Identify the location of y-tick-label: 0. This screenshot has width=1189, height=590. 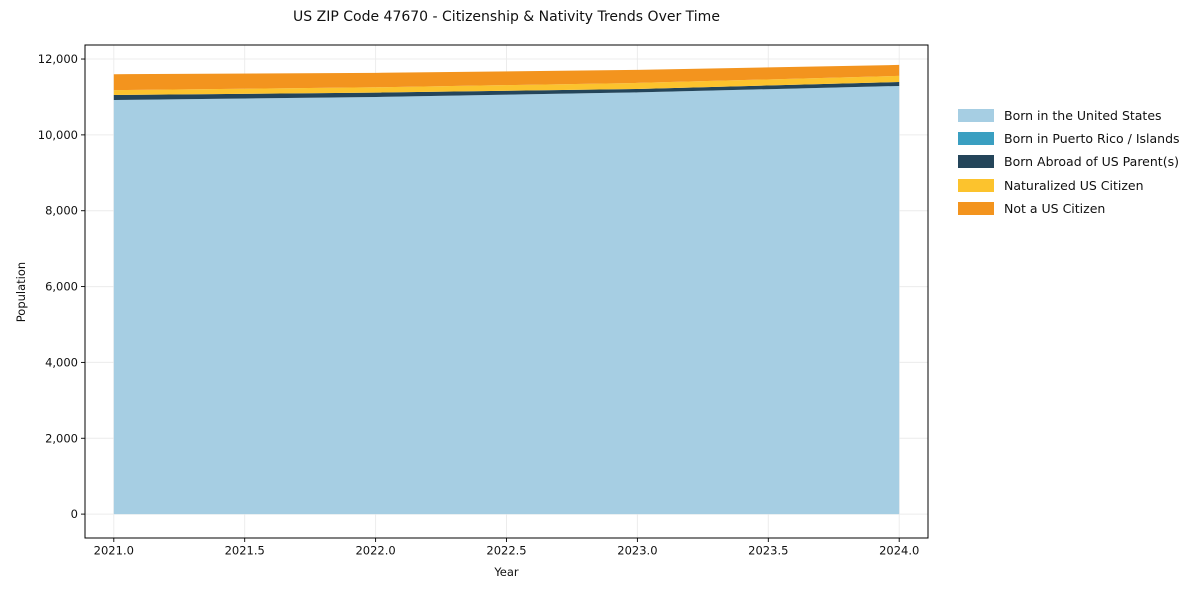
(74, 514).